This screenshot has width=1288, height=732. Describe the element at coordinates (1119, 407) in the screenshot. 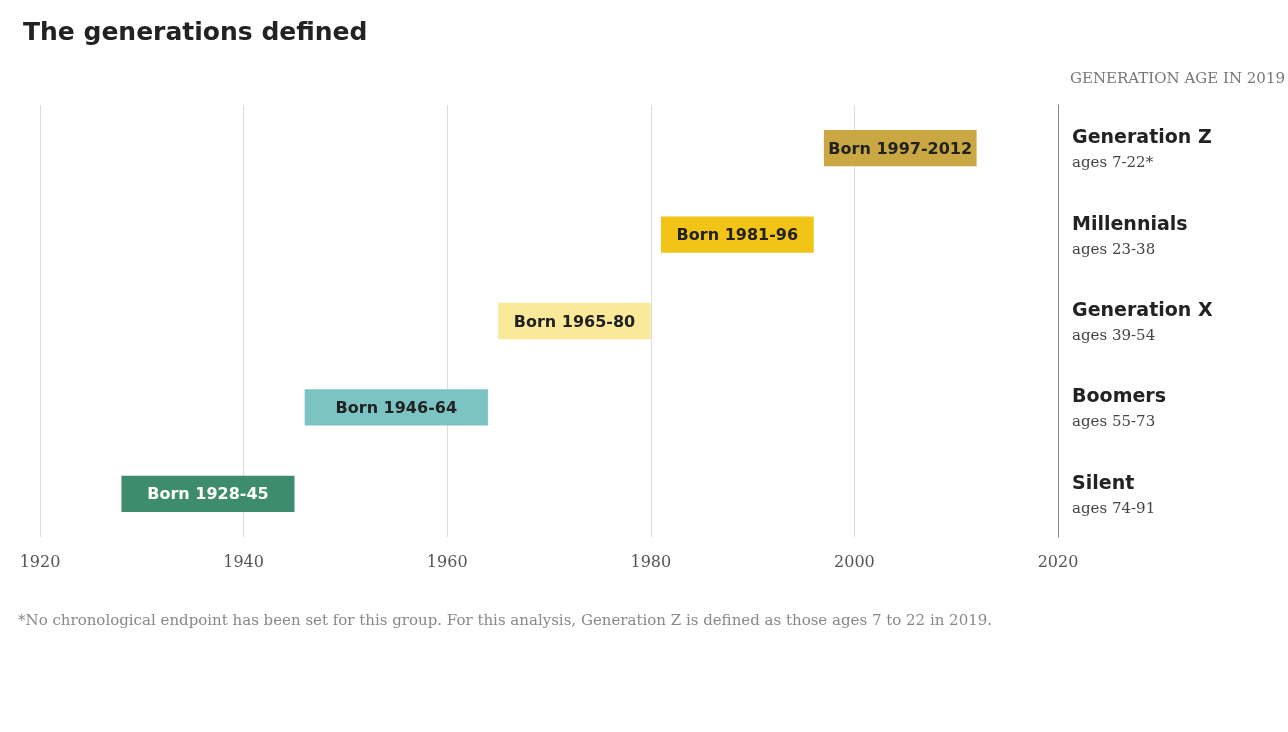

I see `y-tick-label: Boomers ages 55-73` at that location.